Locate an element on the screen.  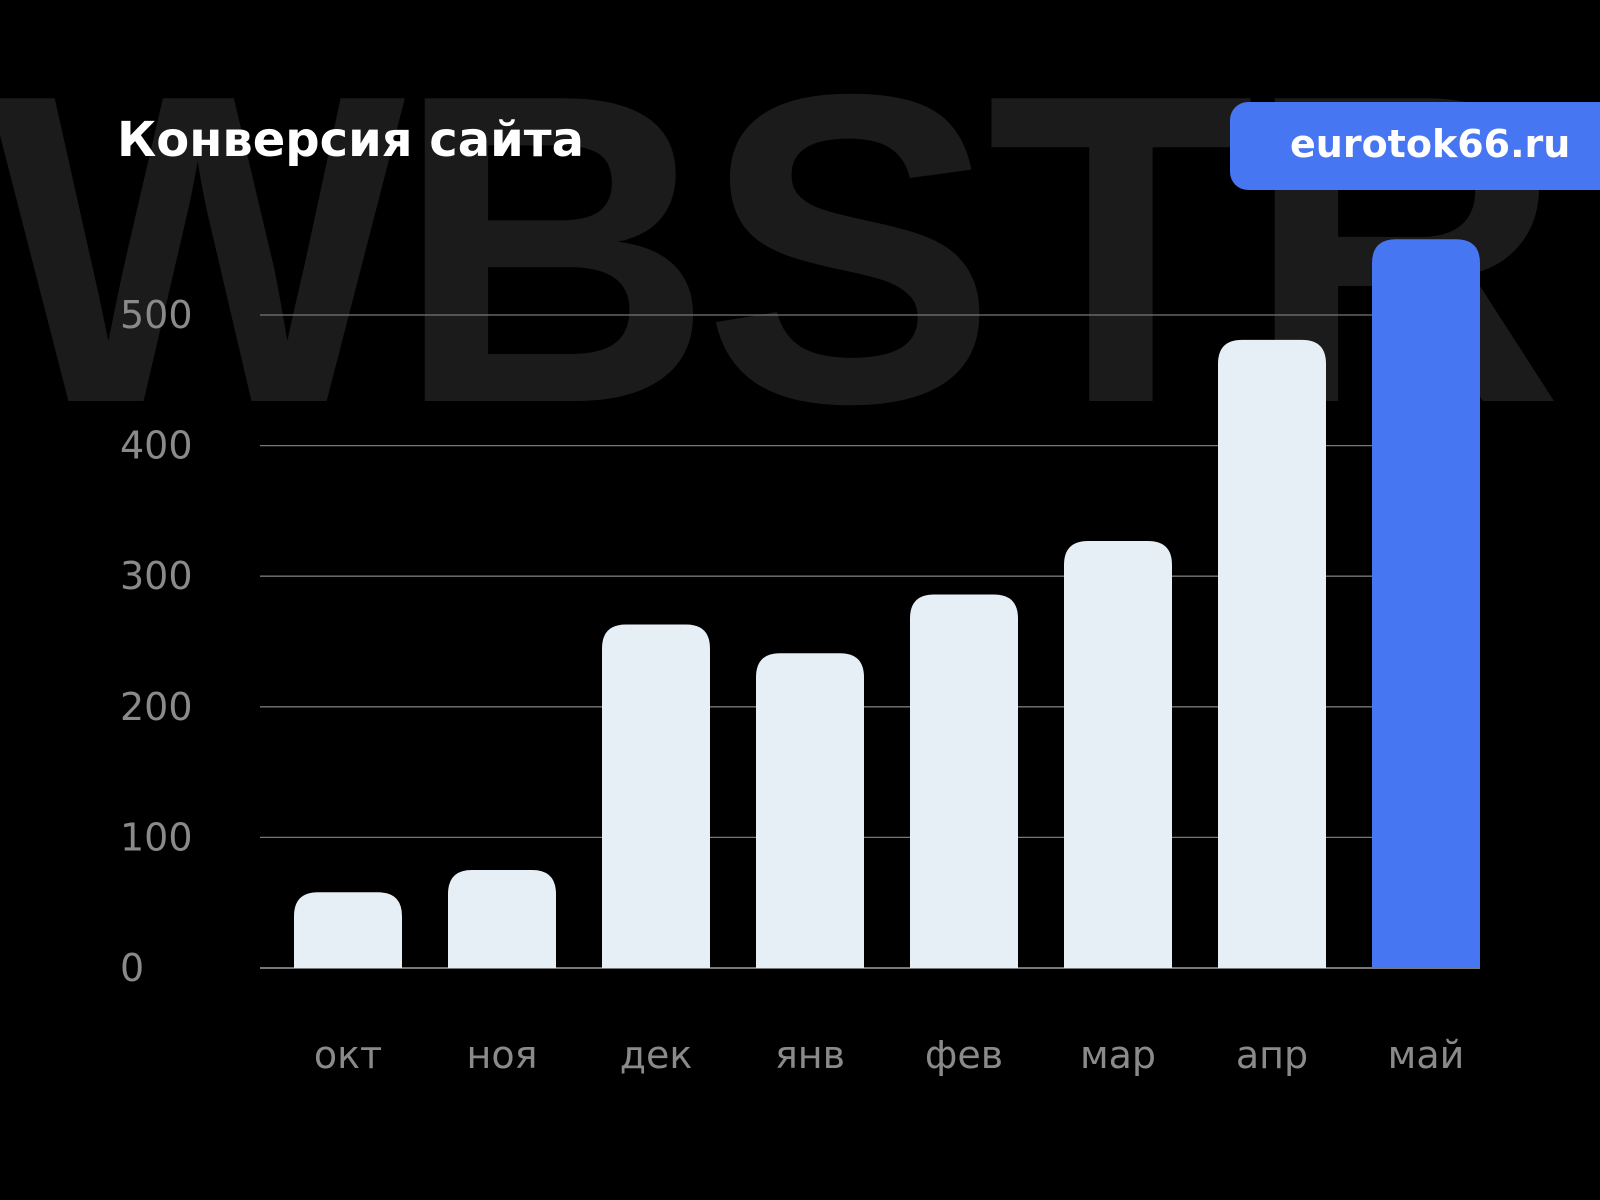
bar-фев is located at coordinates (964, 781).